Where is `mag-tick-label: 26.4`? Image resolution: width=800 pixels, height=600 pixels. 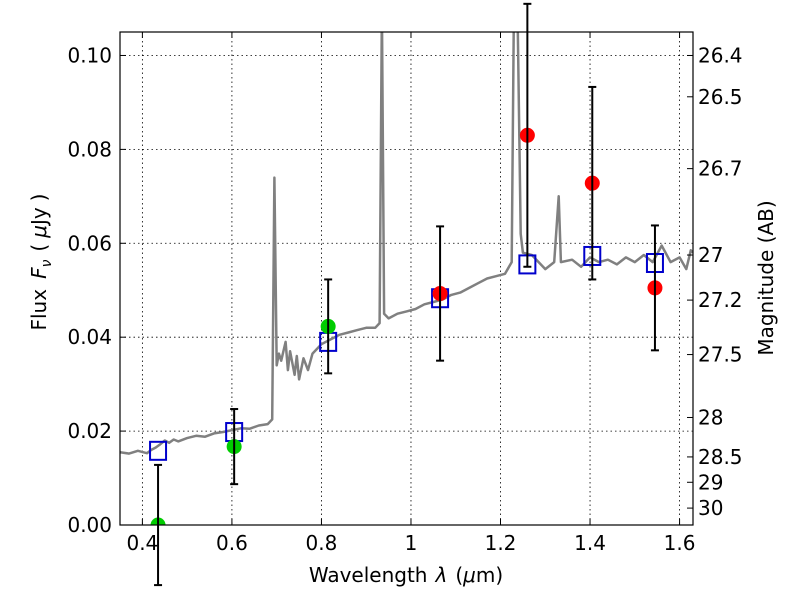 mag-tick-label: 26.4 is located at coordinates (720, 55).